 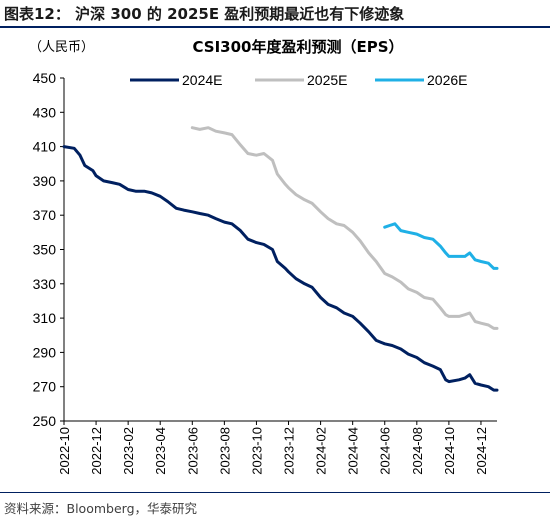 I want to click on x-tick-label: 2022-12, so click(x=96, y=451).